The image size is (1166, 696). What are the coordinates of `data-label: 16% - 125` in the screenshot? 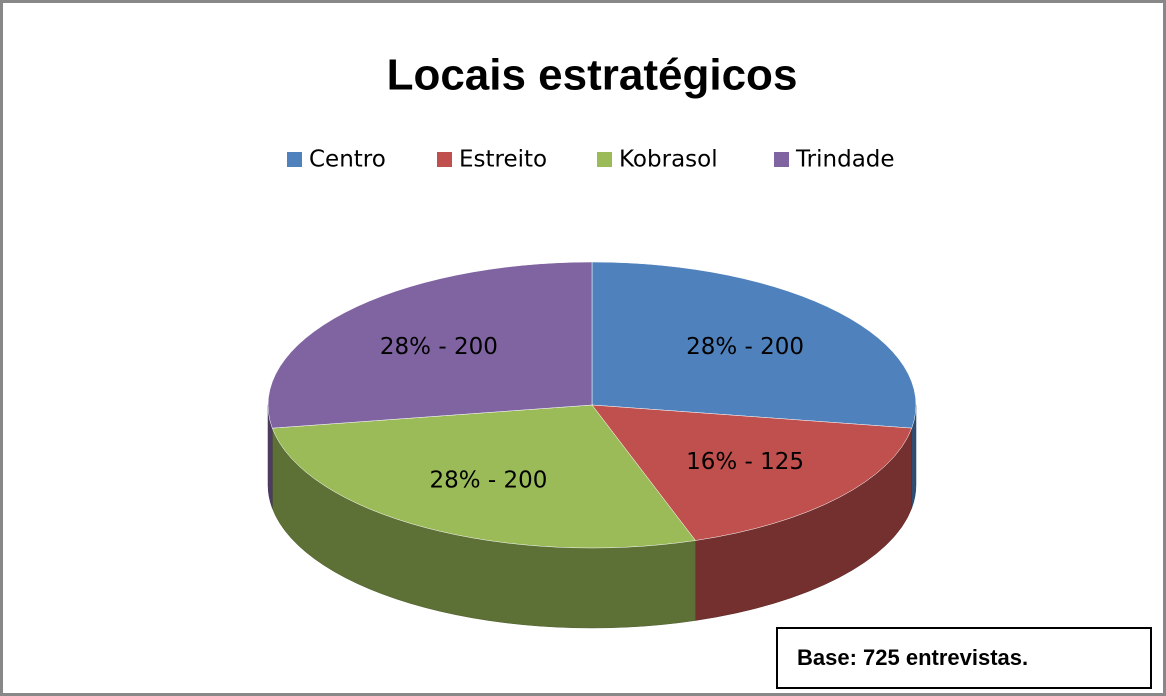 It's located at (745, 462).